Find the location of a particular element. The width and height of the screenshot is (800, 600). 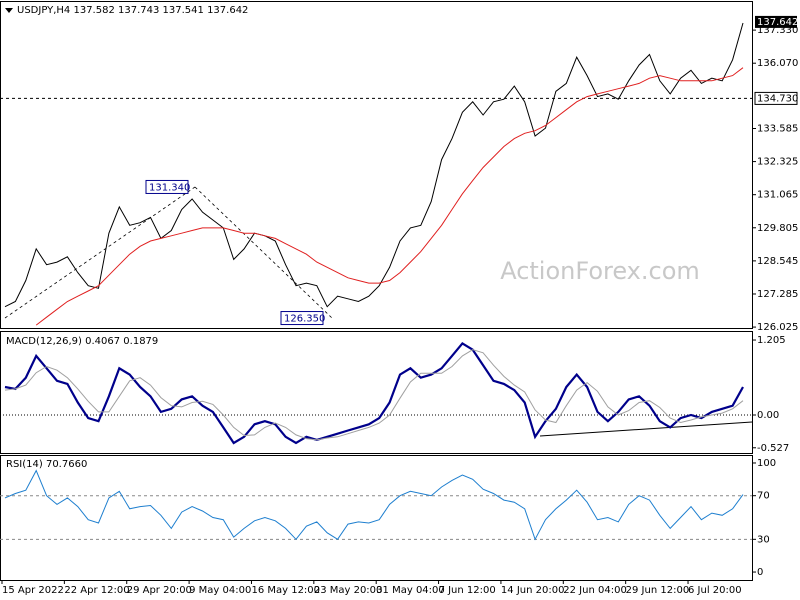

level-label: 134.730 is located at coordinates (777, 98).